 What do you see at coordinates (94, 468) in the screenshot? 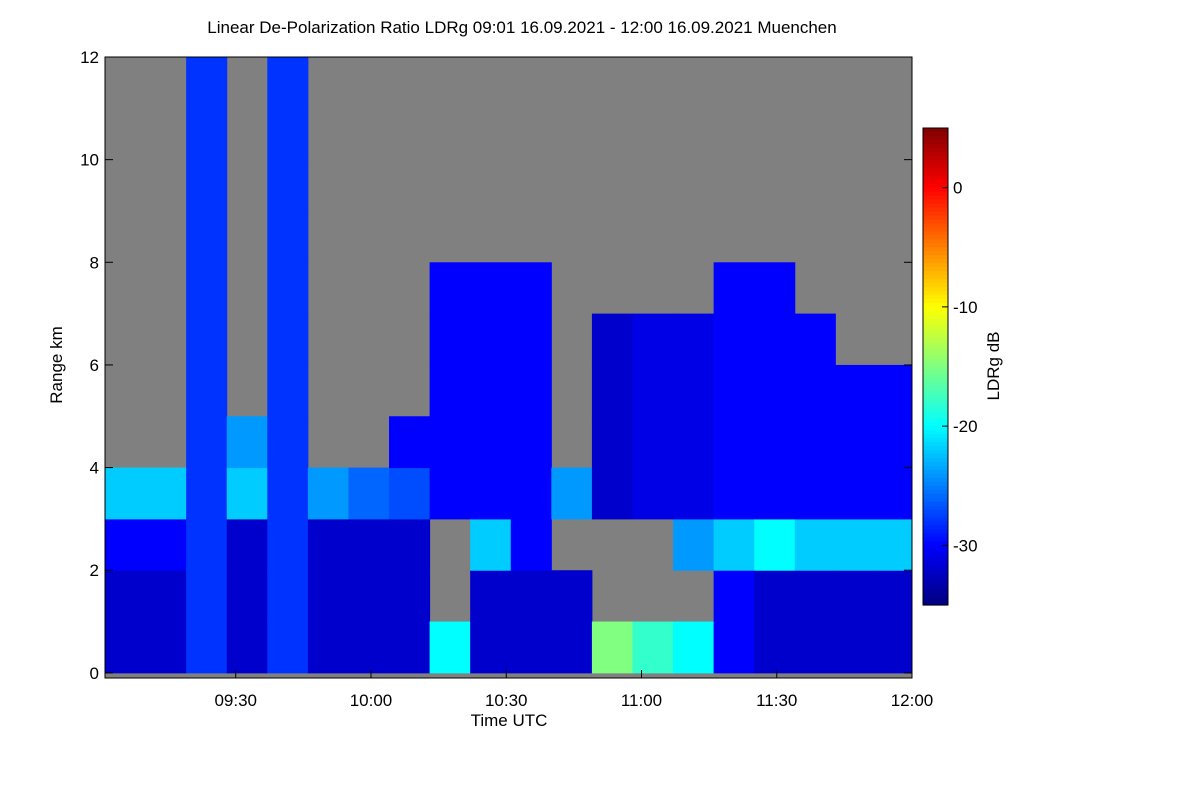
I see `y-tick-label: 4` at bounding box center [94, 468].